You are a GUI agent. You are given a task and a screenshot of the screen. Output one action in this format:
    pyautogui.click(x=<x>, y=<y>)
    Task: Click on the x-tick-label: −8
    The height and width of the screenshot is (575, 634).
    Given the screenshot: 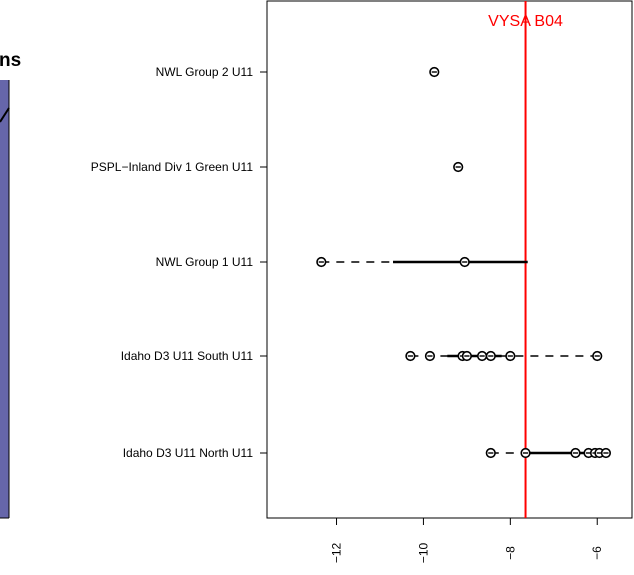 What is the action you would take?
    pyautogui.click(x=510, y=553)
    